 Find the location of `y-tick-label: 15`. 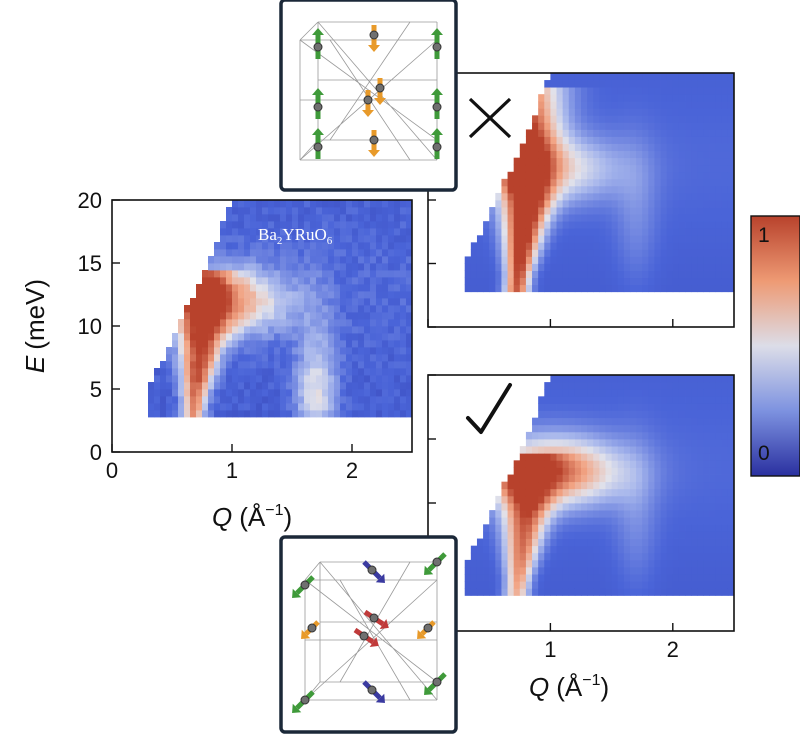

y-tick-label: 15 is located at coordinates (90, 263).